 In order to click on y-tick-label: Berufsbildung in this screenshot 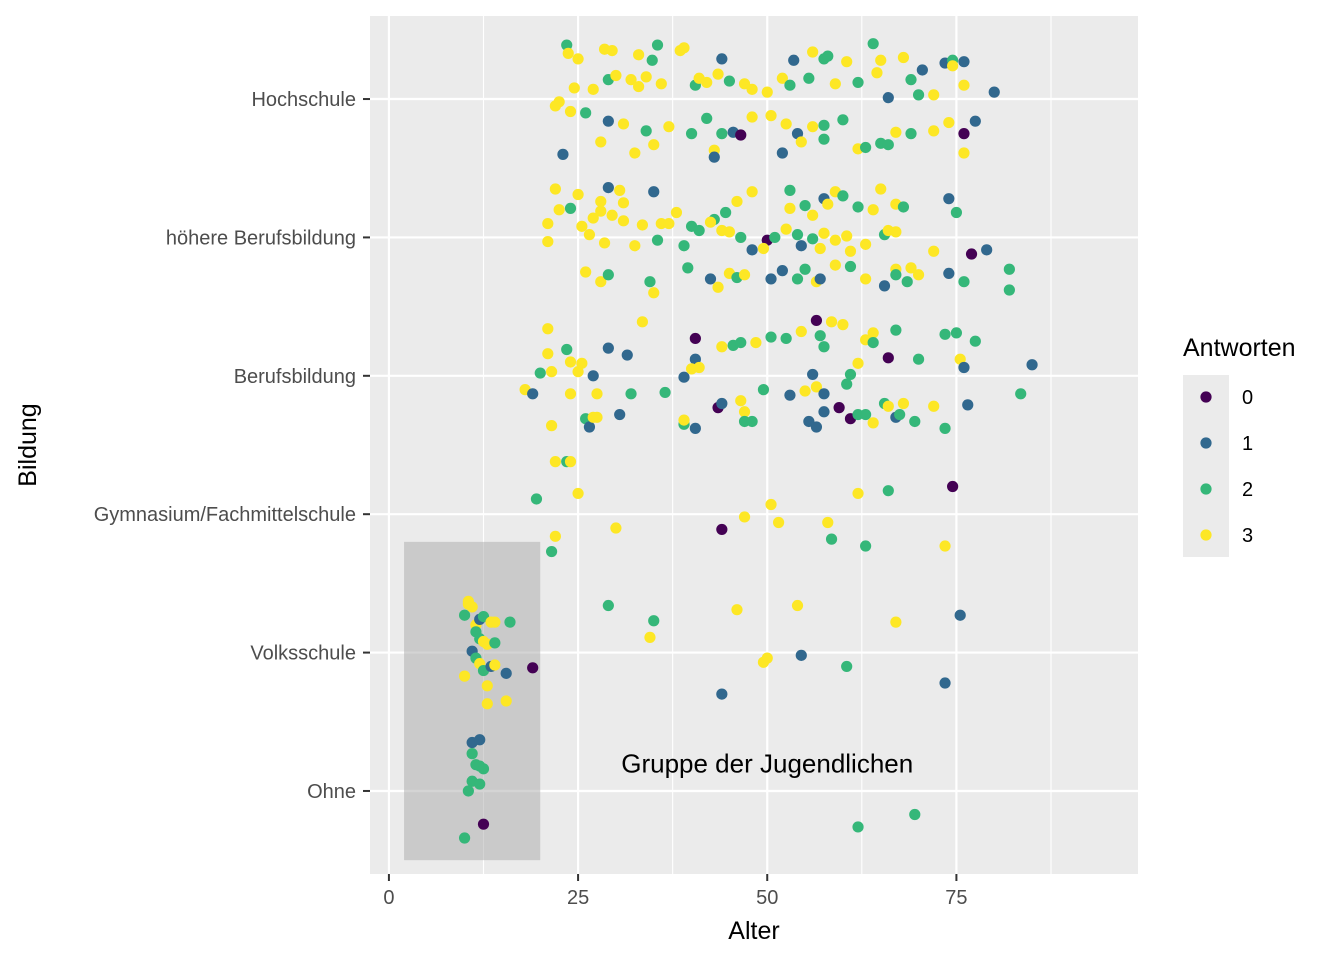, I will do `click(295, 377)`.